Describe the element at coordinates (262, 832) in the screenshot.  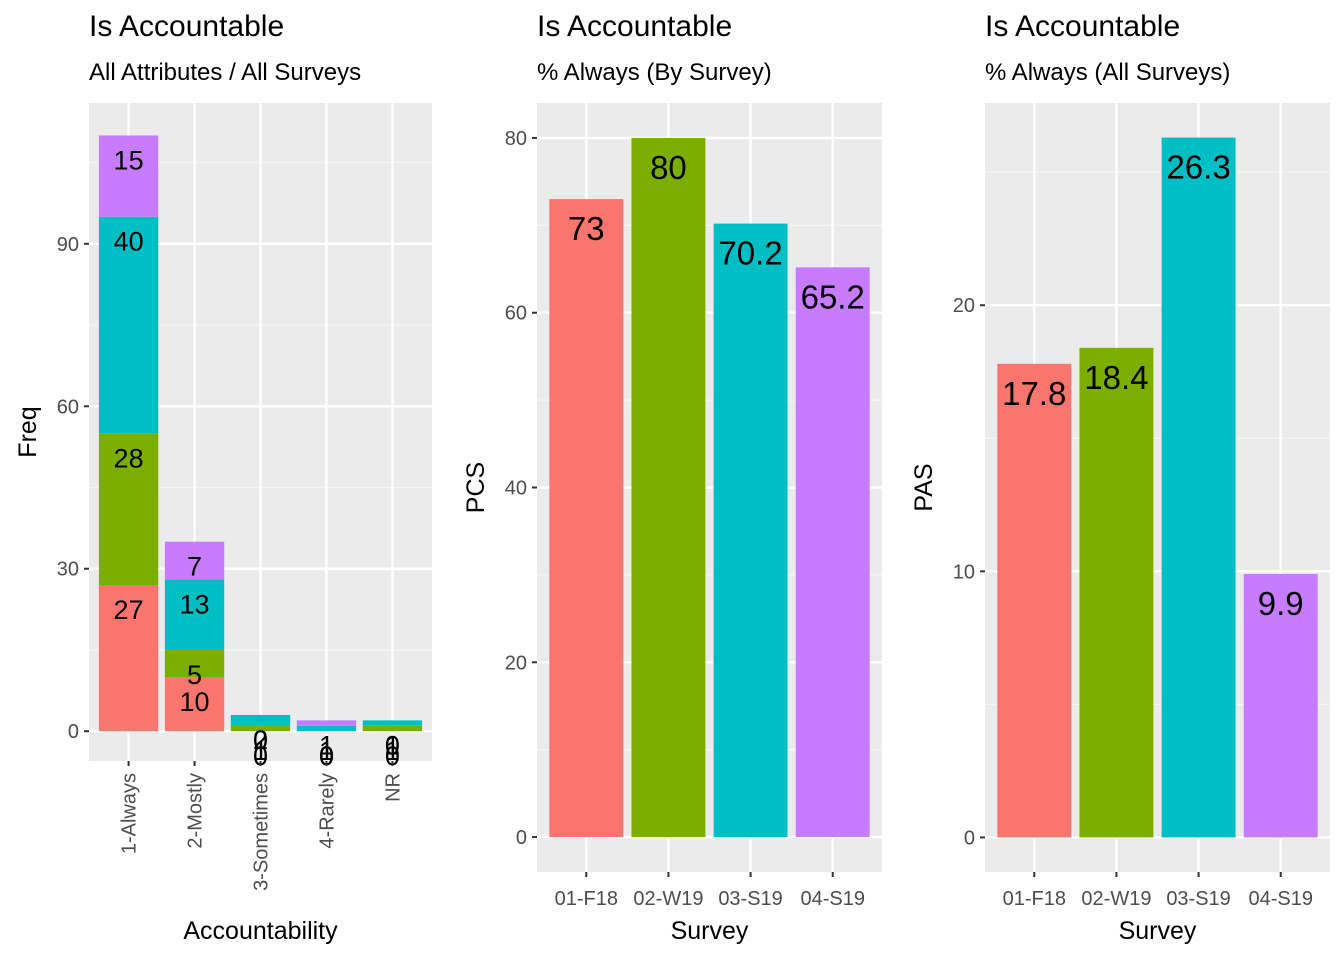
I see `x-tick-label: 3-Sometimes` at that location.